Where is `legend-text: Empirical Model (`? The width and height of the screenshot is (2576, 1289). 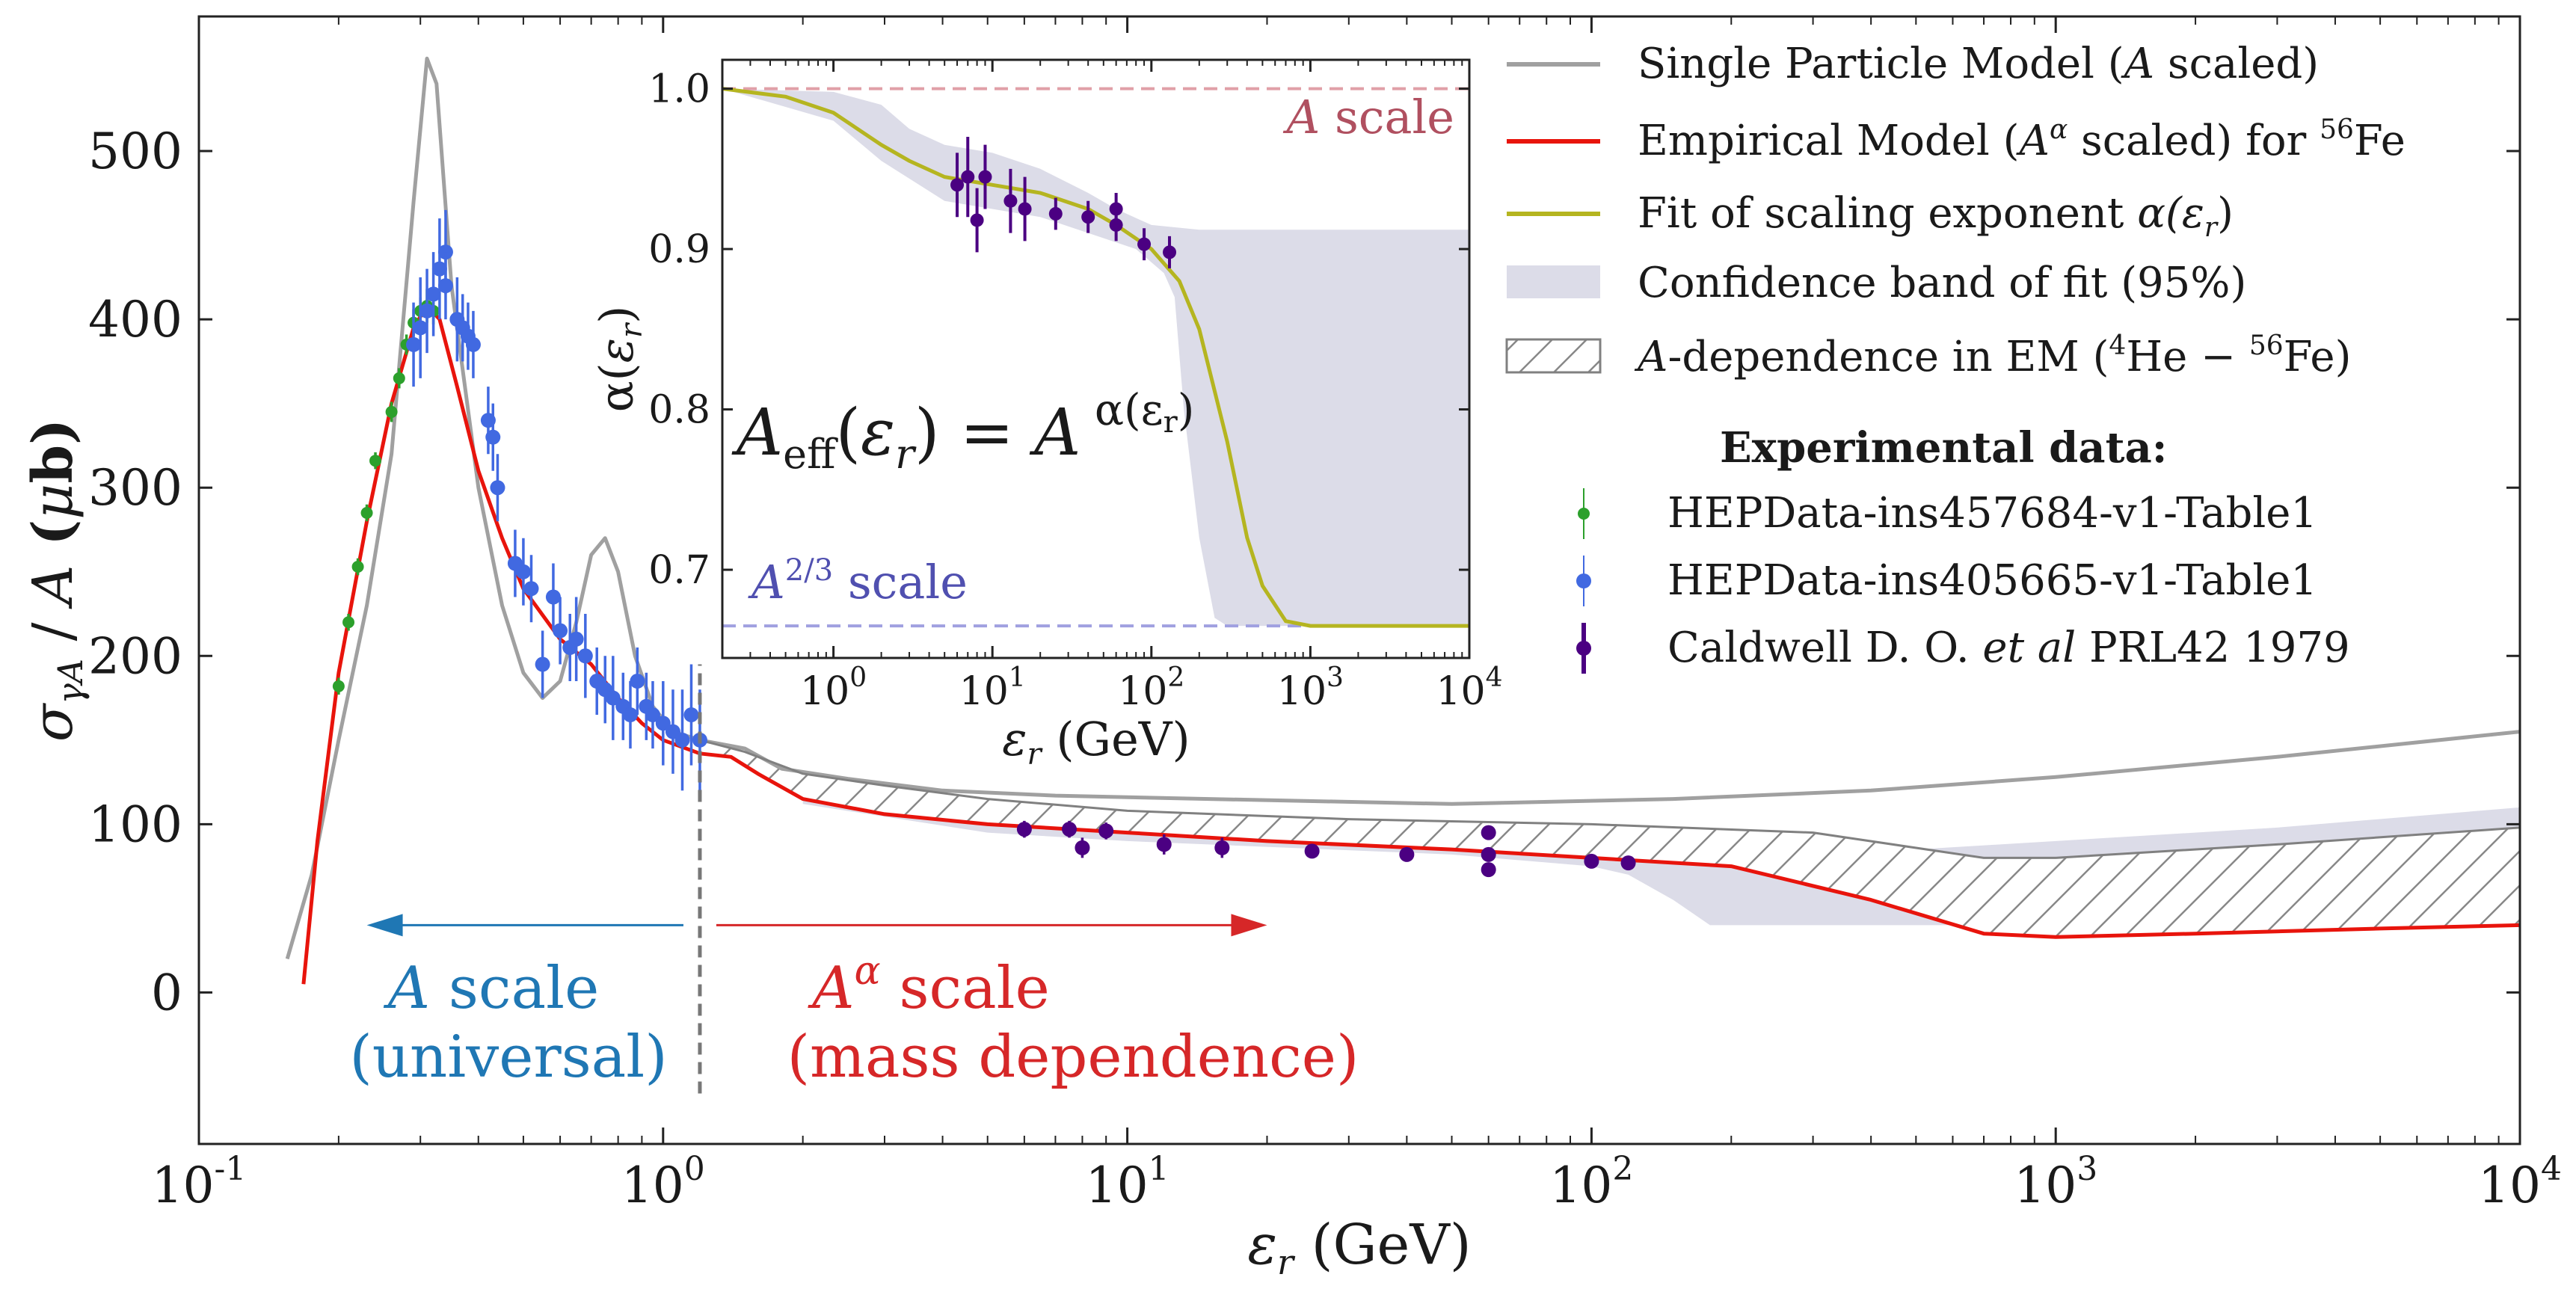
legend-text: Empirical Model ( is located at coordinates (1828, 141).